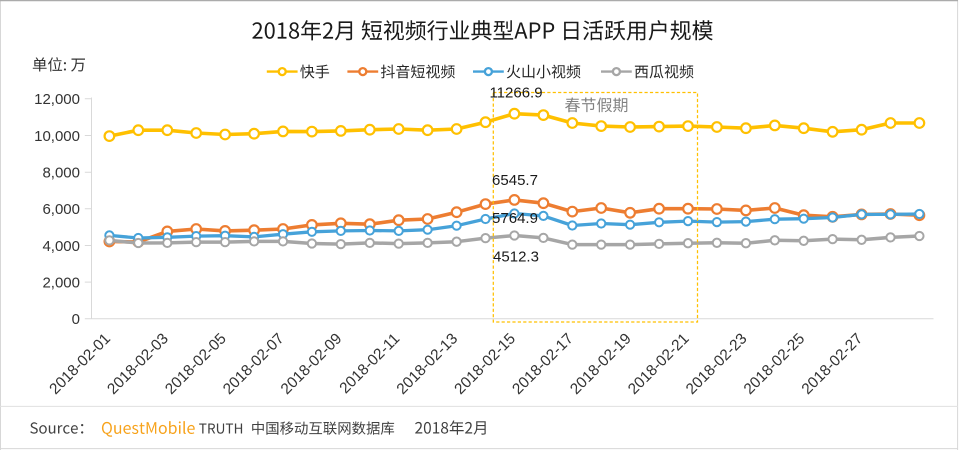 This screenshot has height=450, width=960. I want to click on svg-text: 10,000, so click(57, 136).